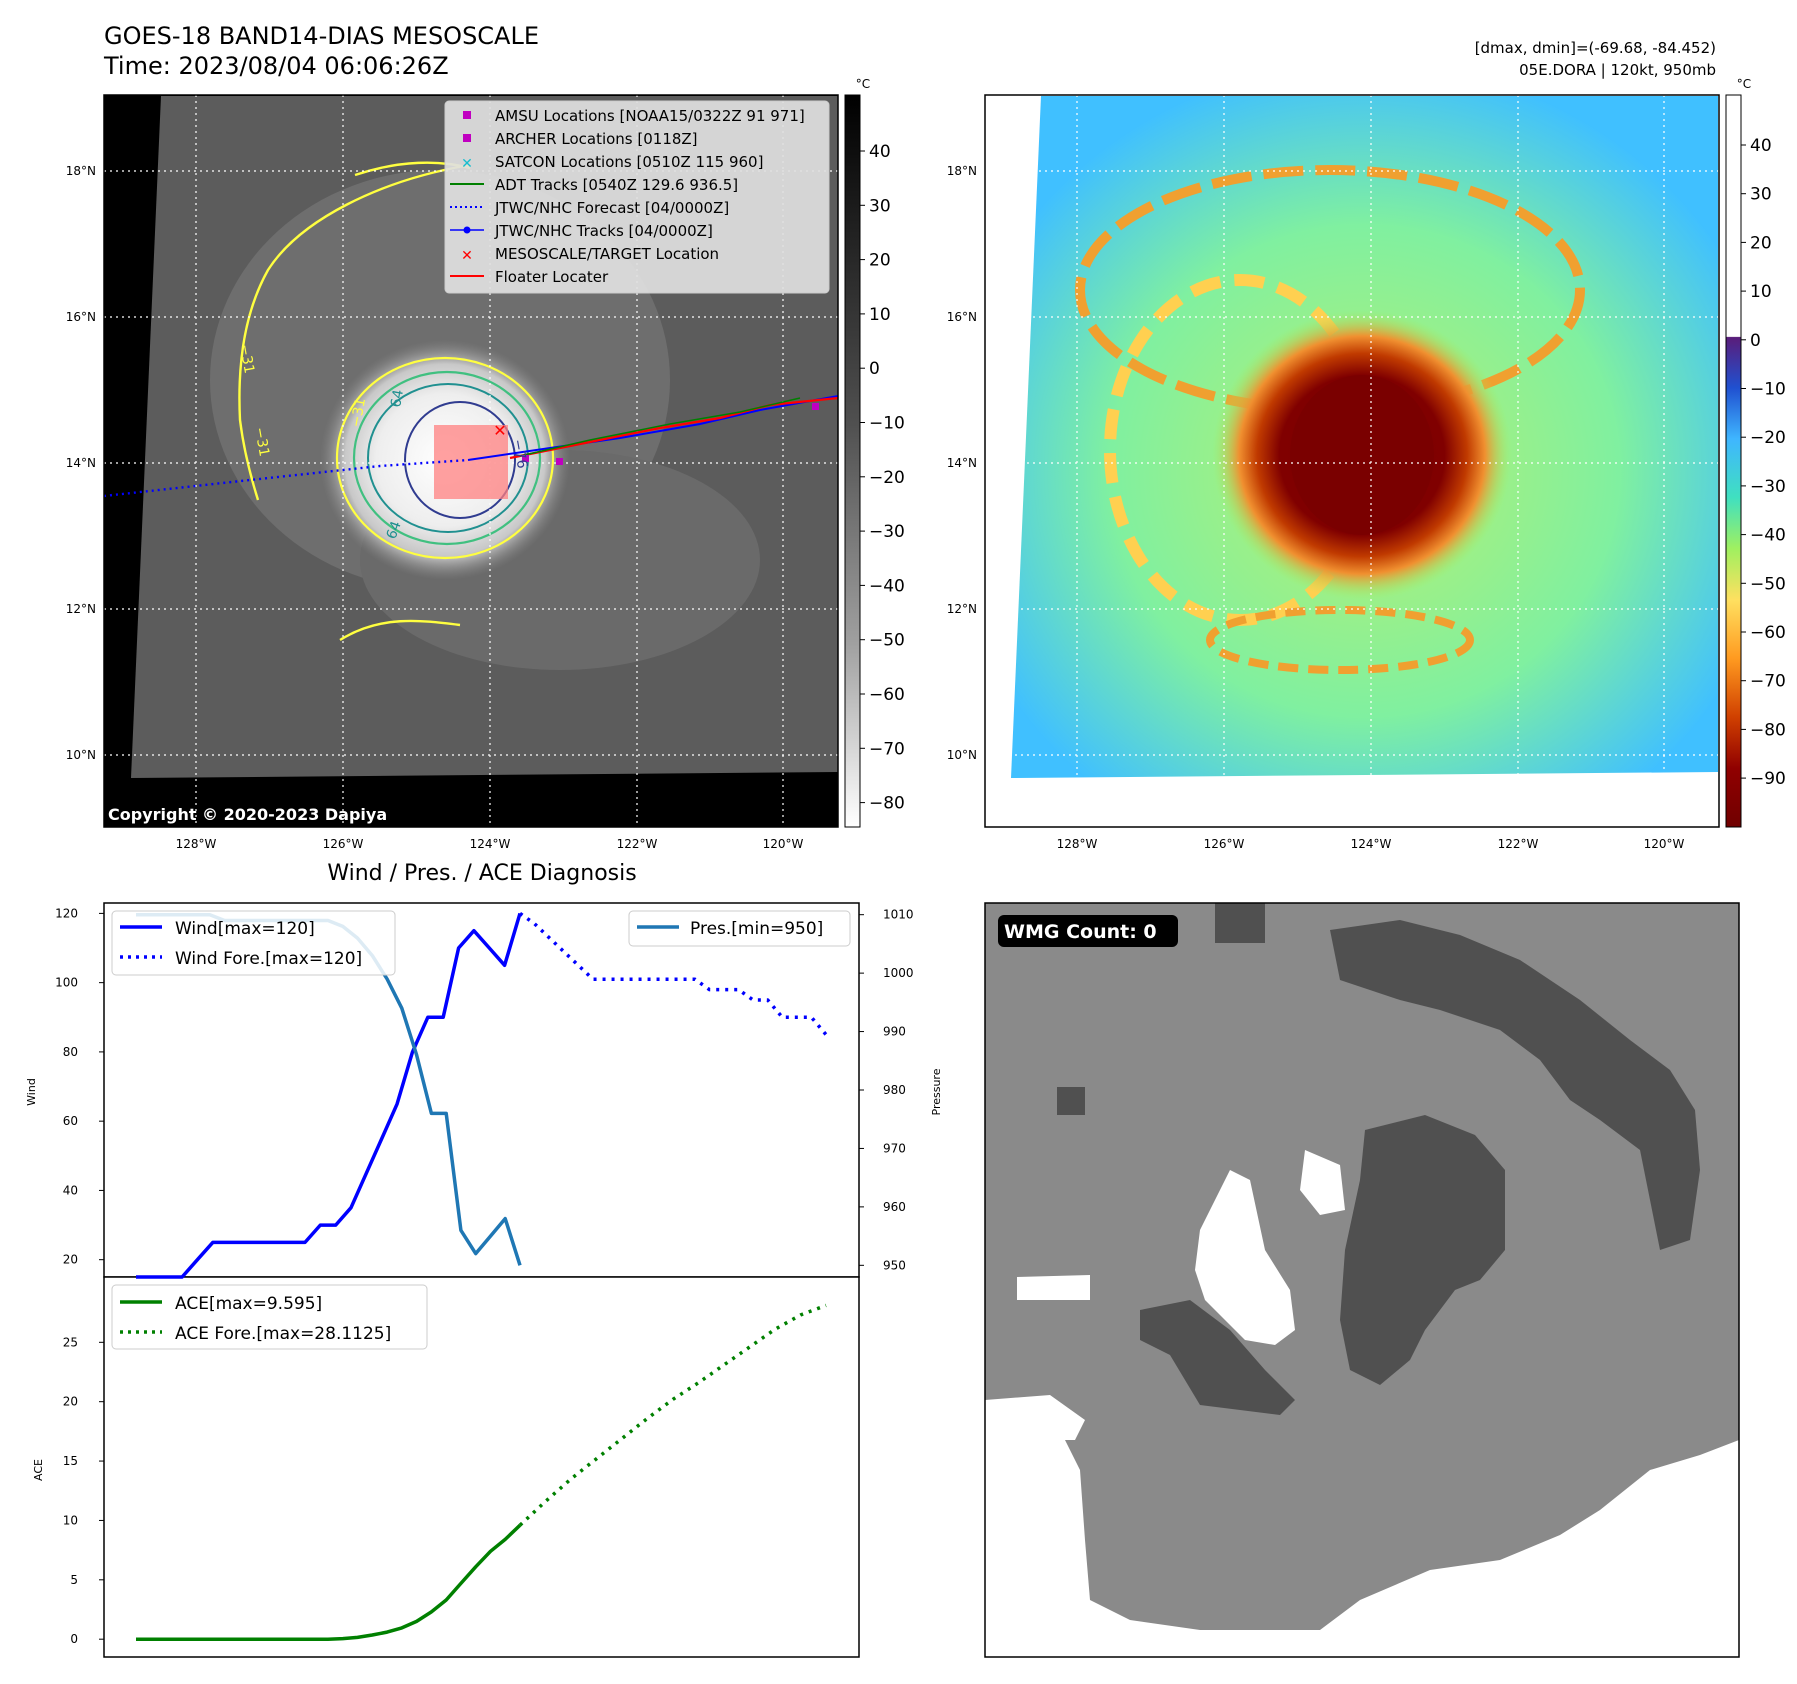 The image size is (1797, 1684). What do you see at coordinates (519, 454) in the screenshot?
I see `ir-contour-label-4: −76` at bounding box center [519, 454].